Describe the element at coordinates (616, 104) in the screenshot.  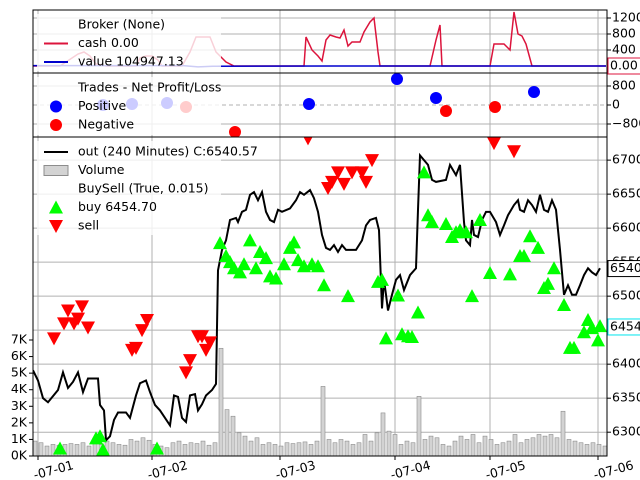
I see `y-tick-label: 0` at that location.